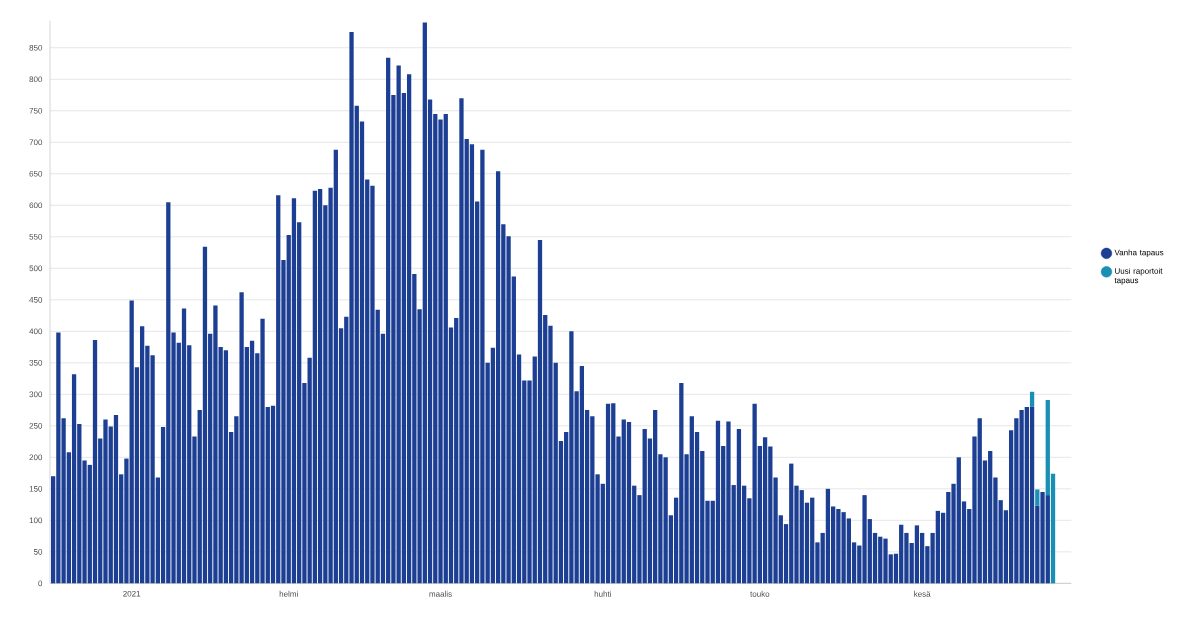  Describe the element at coordinates (922, 593) in the screenshot. I see `x-tick-label: kesä` at that location.